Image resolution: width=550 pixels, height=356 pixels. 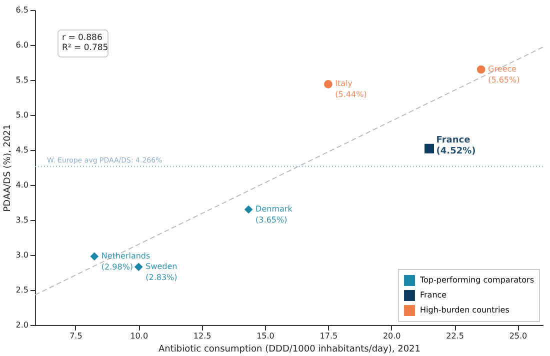 What do you see at coordinates (456, 146) in the screenshot?
I see `annotation: France (4.52%)` at bounding box center [456, 146].